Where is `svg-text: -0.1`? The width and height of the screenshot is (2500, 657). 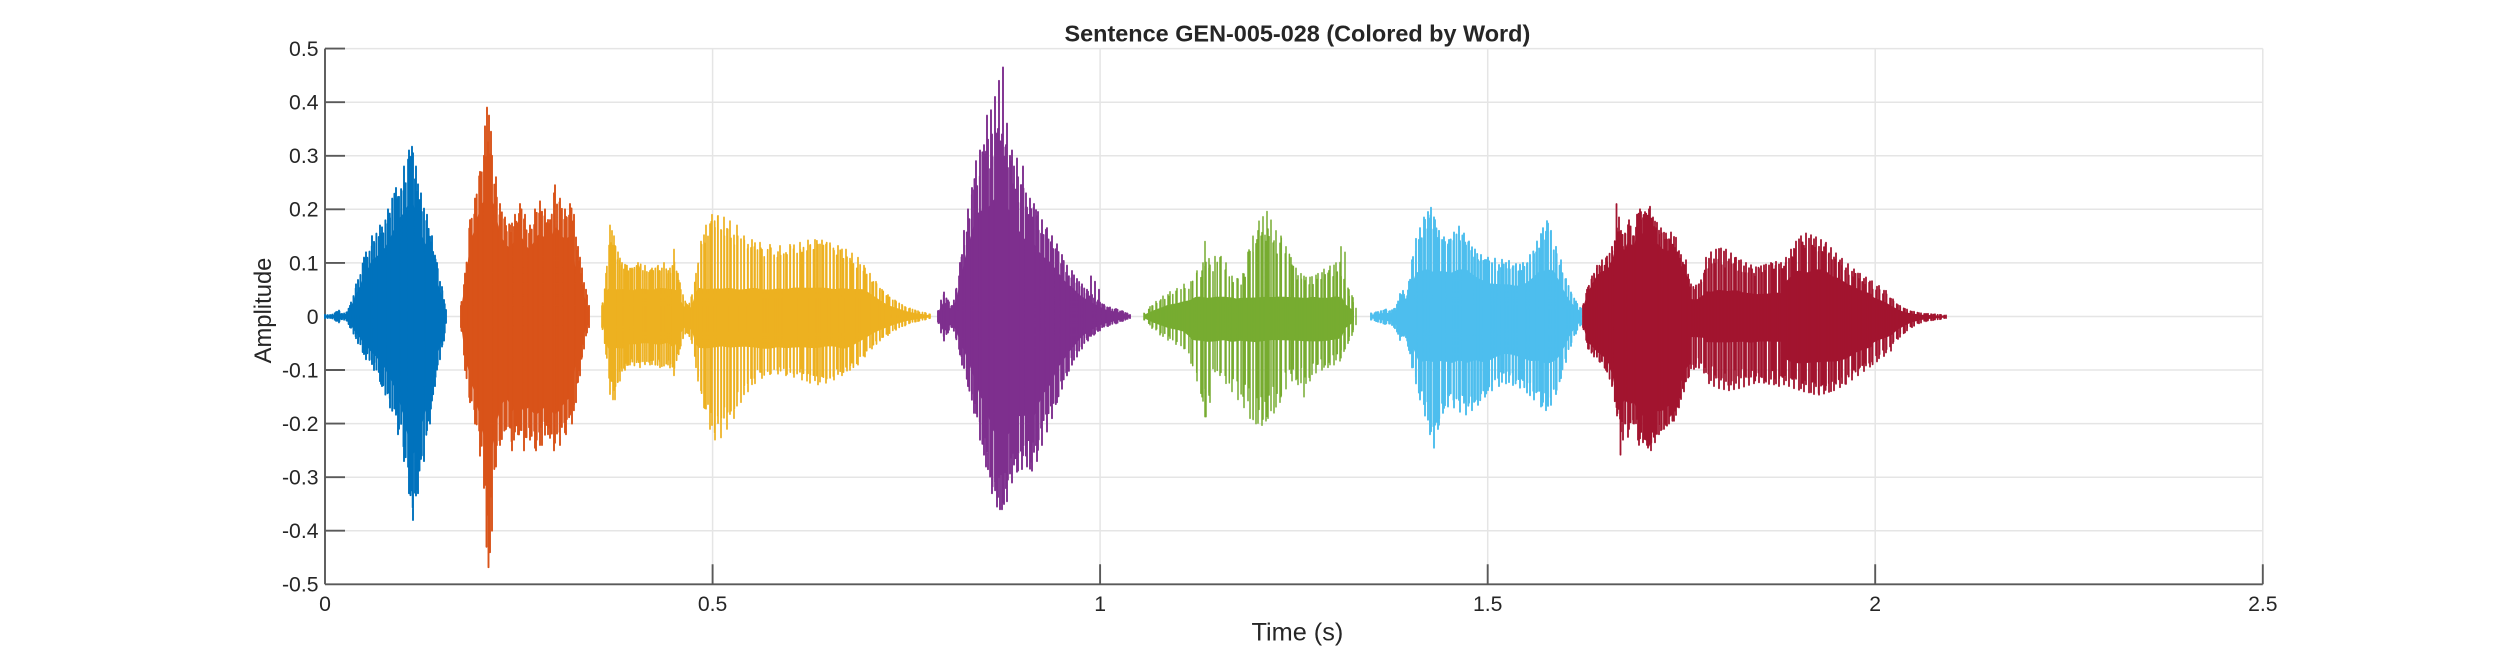 svg-text: -0.1 is located at coordinates (300, 370).